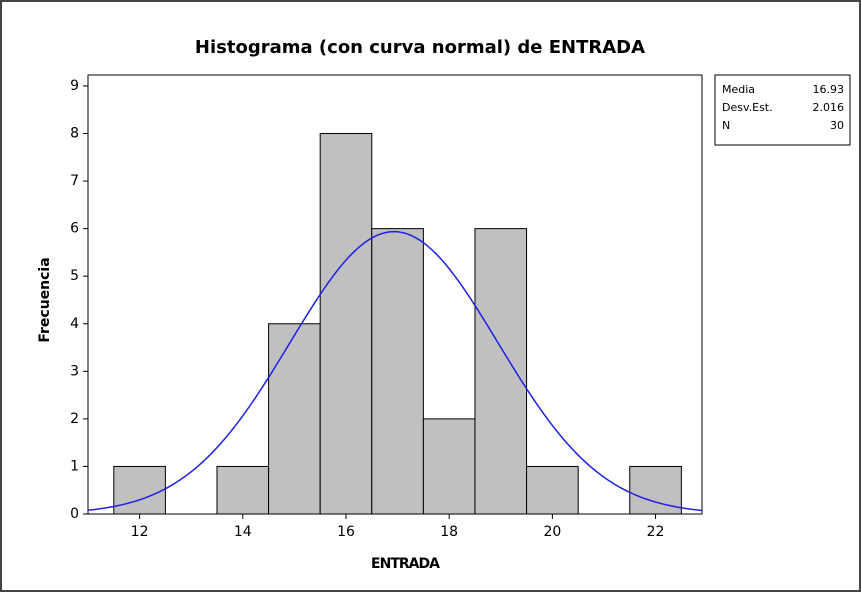  I want to click on x-tick-label: 14, so click(243, 532).